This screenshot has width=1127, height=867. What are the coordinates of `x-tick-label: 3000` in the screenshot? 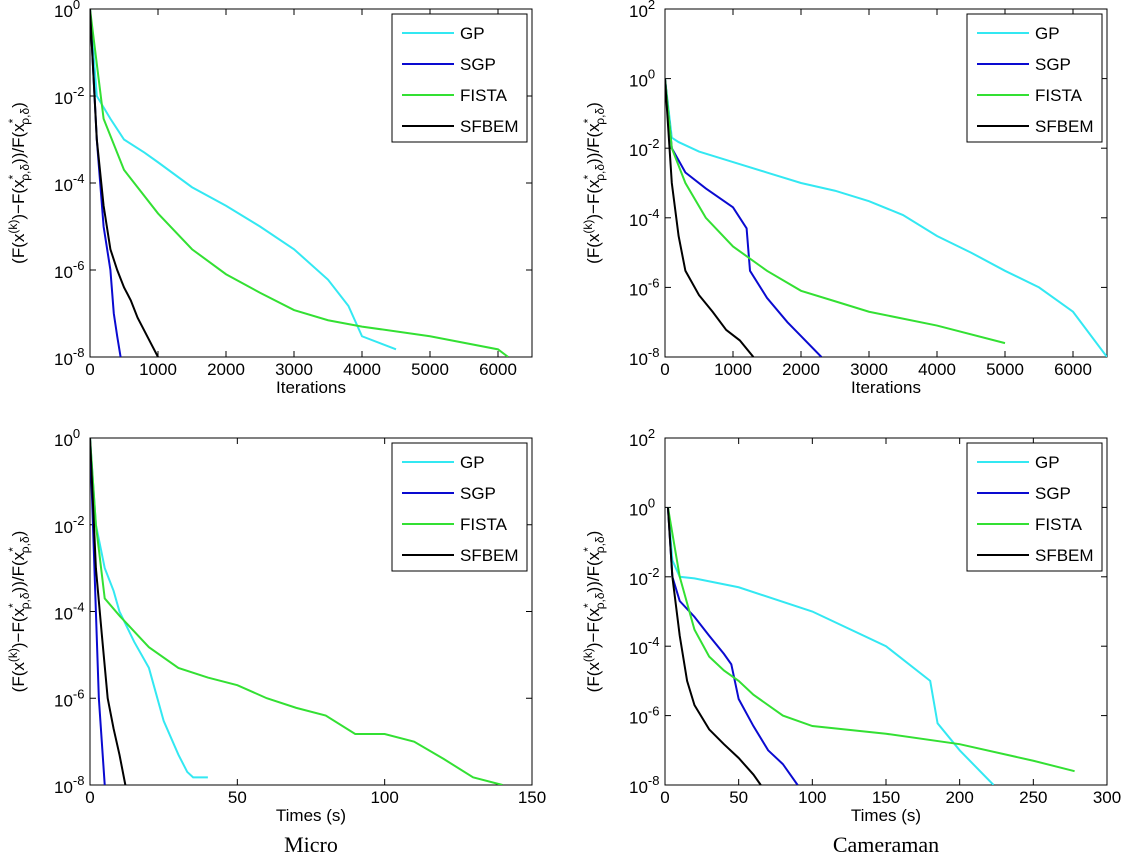 It's located at (294, 369).